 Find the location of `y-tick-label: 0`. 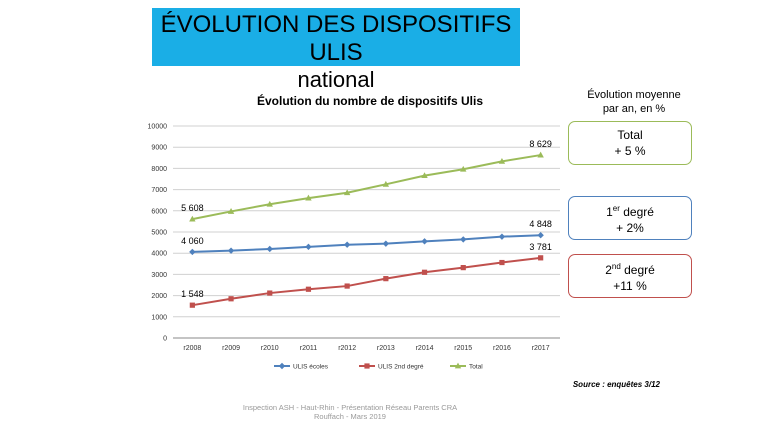

y-tick-label: 0 is located at coordinates (165, 339).